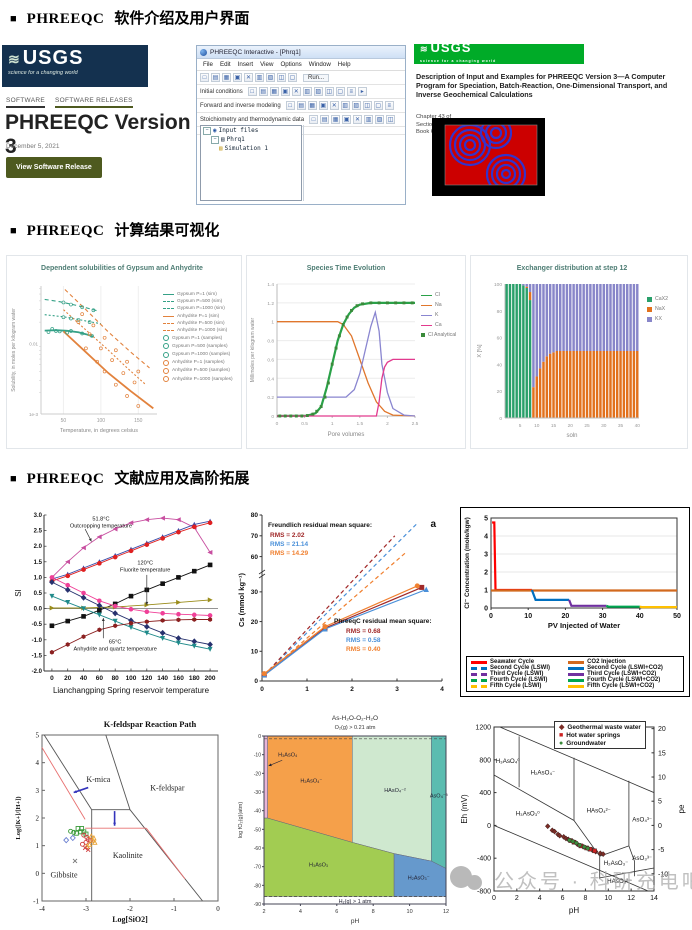  I want to click on tree-item-phrq1: − ▤ Phrq1, so click(251, 139).